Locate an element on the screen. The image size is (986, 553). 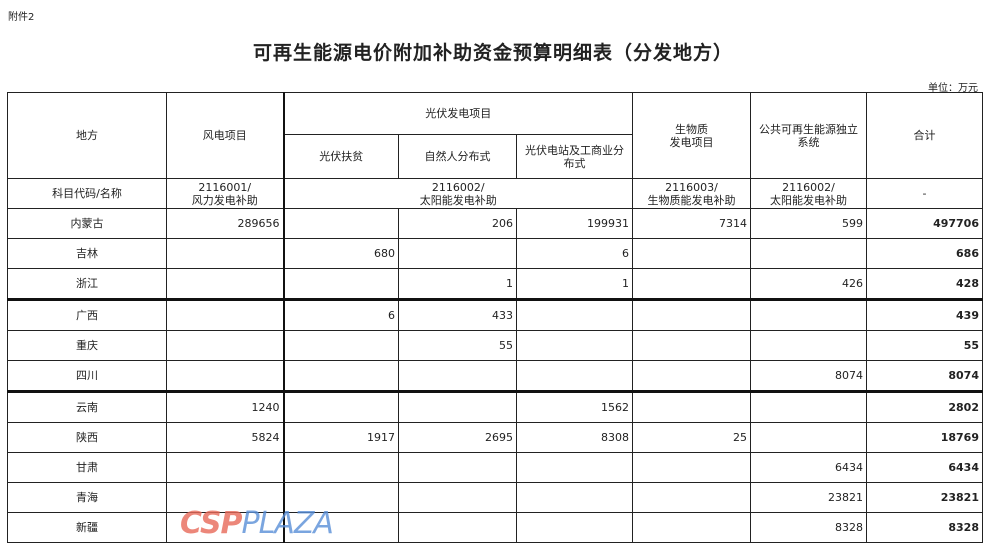
cell-pv-poverty: 6 is located at coordinates (340, 314).